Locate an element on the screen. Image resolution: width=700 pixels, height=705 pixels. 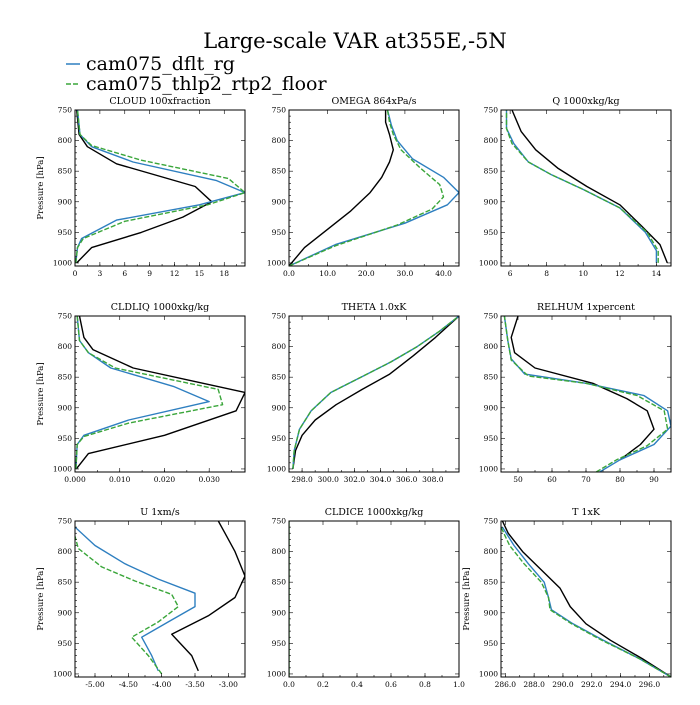
x-tick-label: 18 is located at coordinates (224, 273).